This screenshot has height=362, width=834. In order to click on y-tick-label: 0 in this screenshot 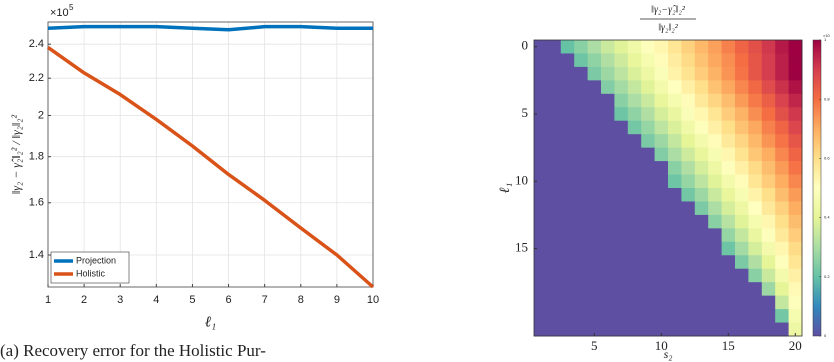, I will do `click(525, 45)`.